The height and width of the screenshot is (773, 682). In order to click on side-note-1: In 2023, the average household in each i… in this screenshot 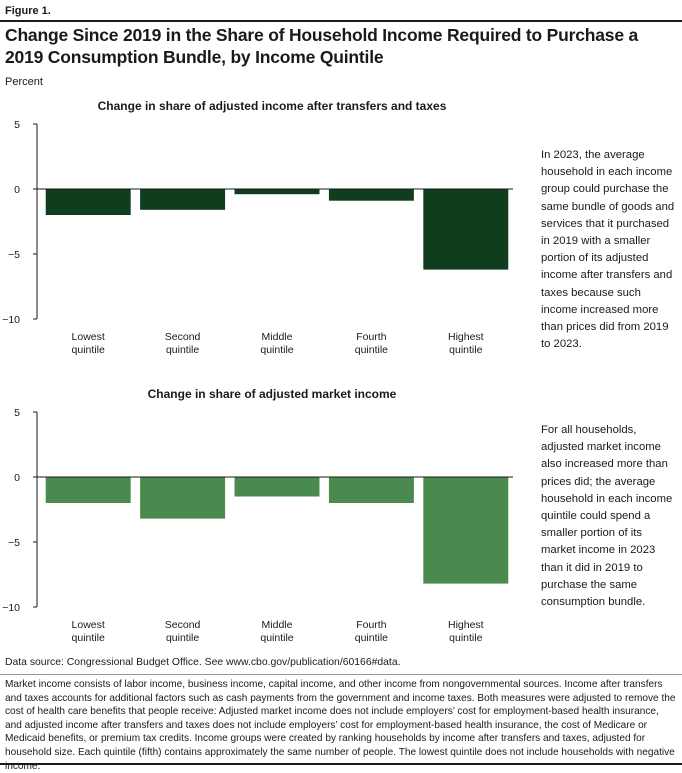, I will do `click(608, 250)`.